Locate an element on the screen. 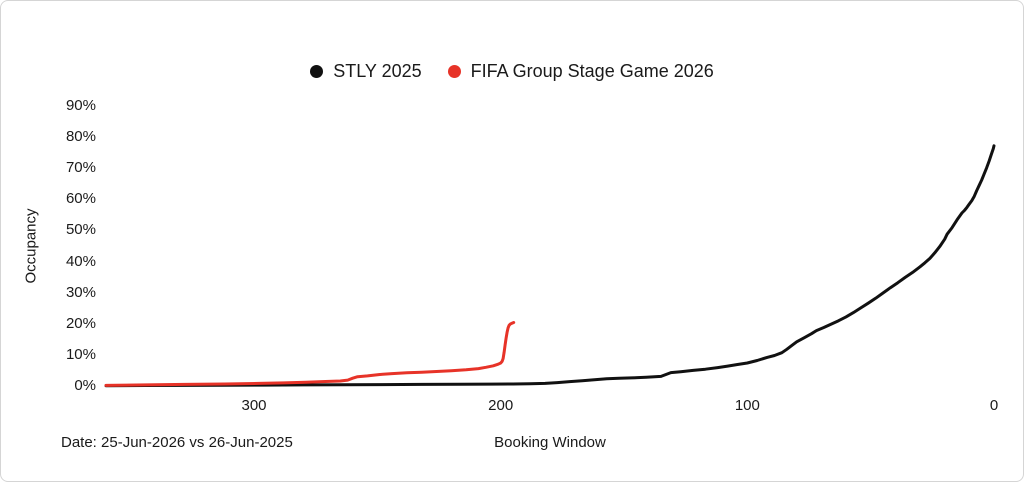 This screenshot has height=482, width=1024. legend-item-fifa-2026: FIFA Group Stage Game 2026 is located at coordinates (580, 71).